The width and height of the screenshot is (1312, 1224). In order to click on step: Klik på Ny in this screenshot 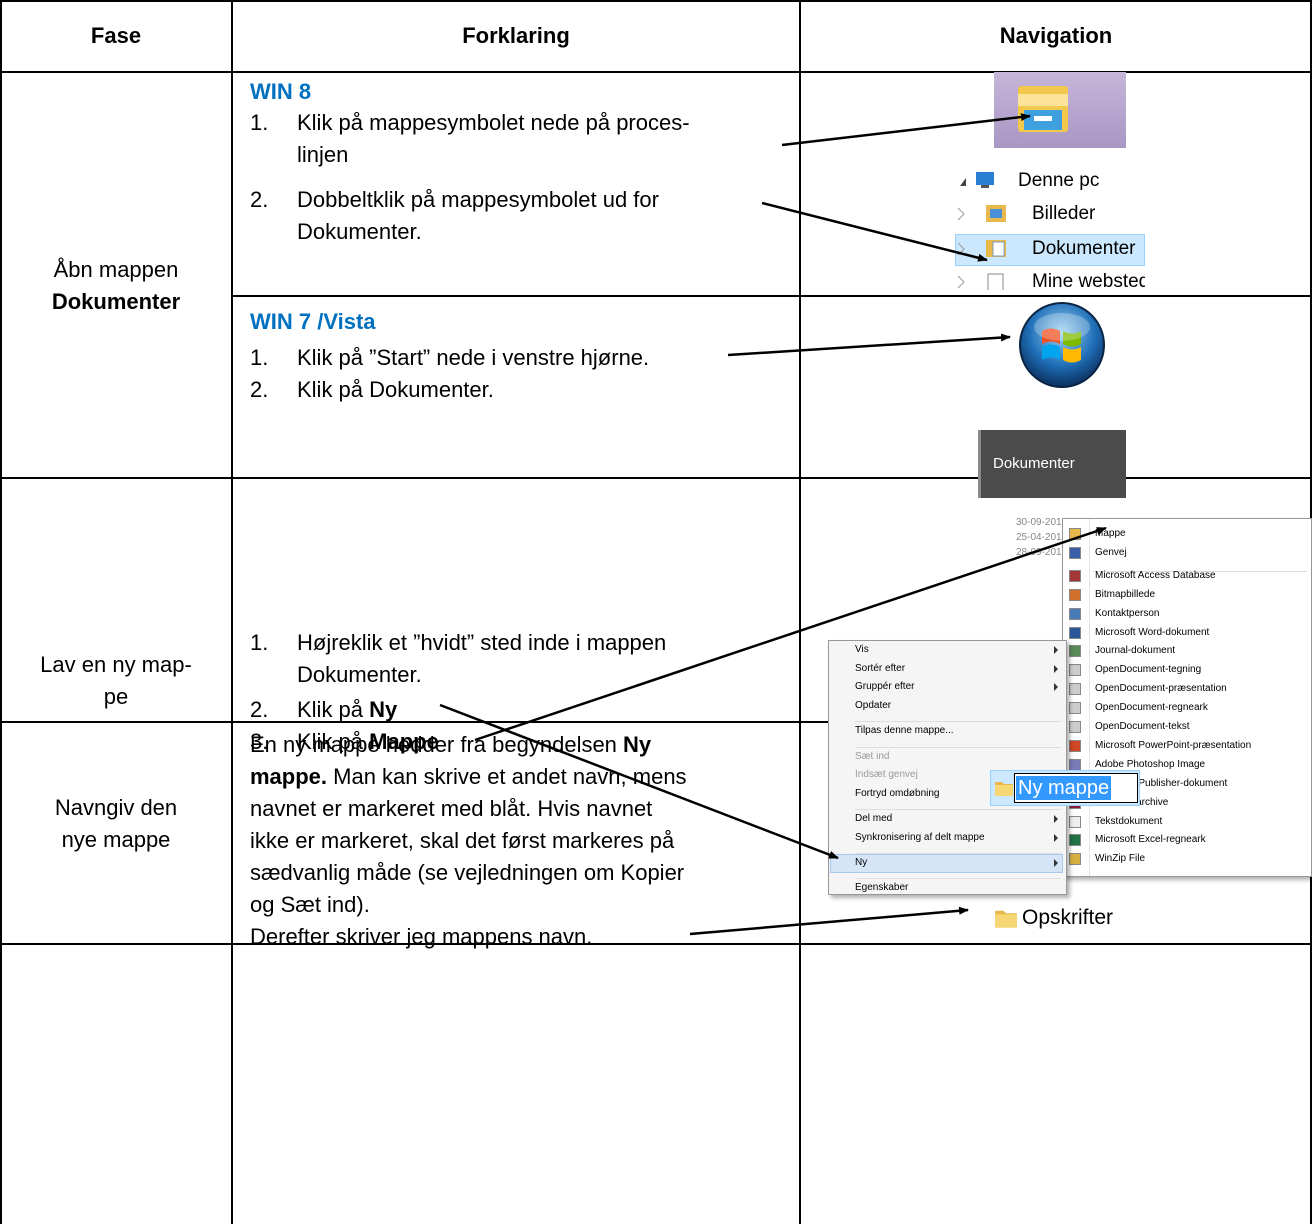, I will do `click(347, 710)`.